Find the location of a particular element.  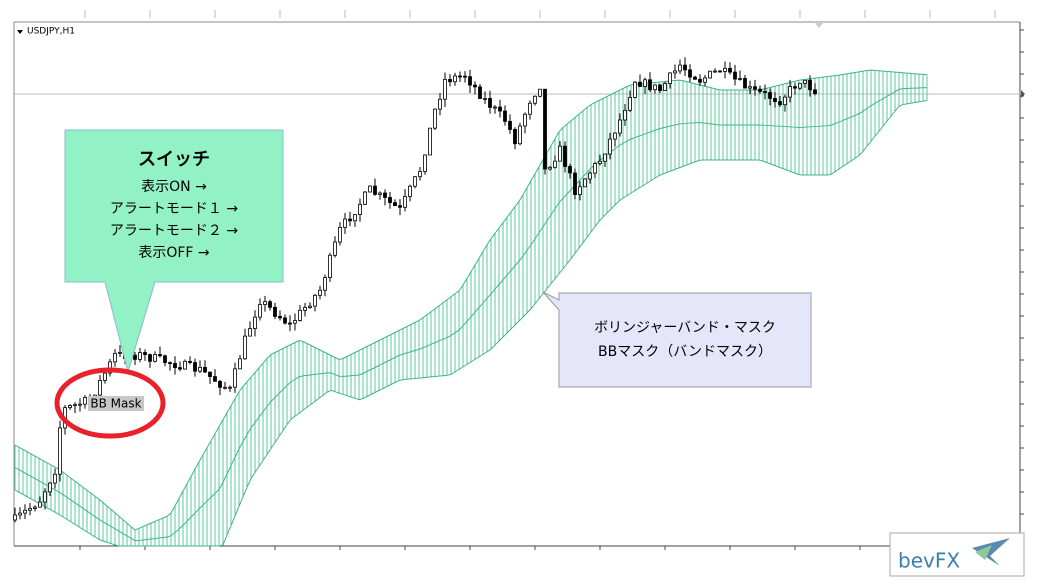

logo: bevFX is located at coordinates (957, 554).